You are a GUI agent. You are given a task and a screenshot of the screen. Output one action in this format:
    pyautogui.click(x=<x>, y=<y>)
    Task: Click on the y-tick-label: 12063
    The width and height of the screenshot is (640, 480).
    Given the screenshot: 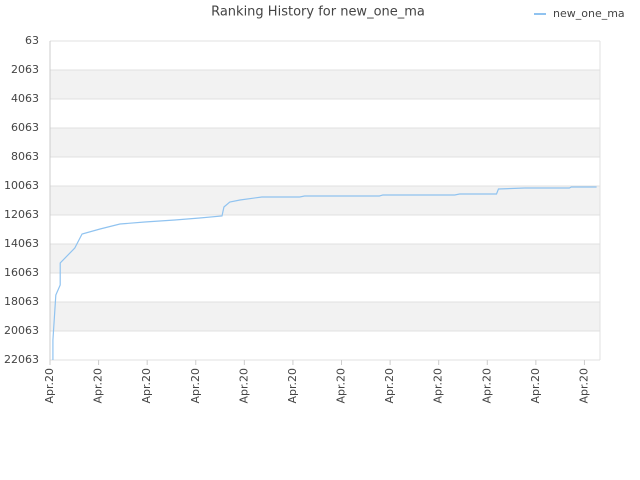 What is the action you would take?
    pyautogui.click(x=21, y=214)
    